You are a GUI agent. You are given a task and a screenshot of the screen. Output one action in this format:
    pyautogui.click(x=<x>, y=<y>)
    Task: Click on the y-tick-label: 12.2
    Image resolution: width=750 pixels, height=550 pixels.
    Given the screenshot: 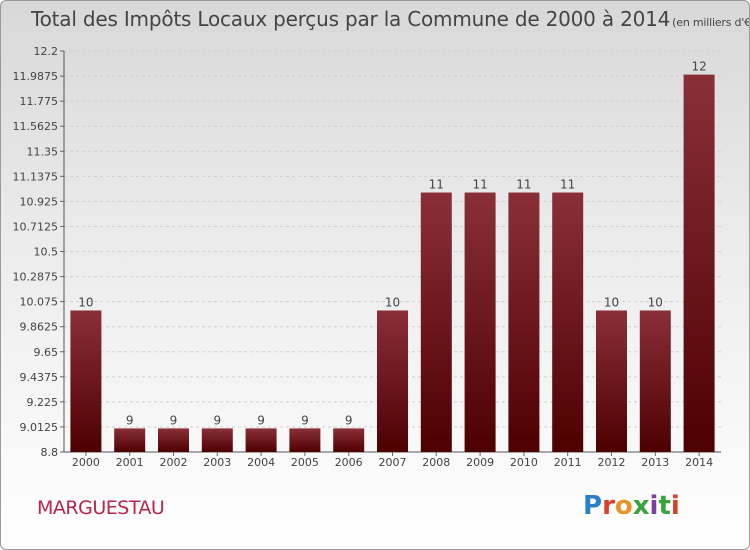 What is the action you would take?
    pyautogui.click(x=46, y=51)
    